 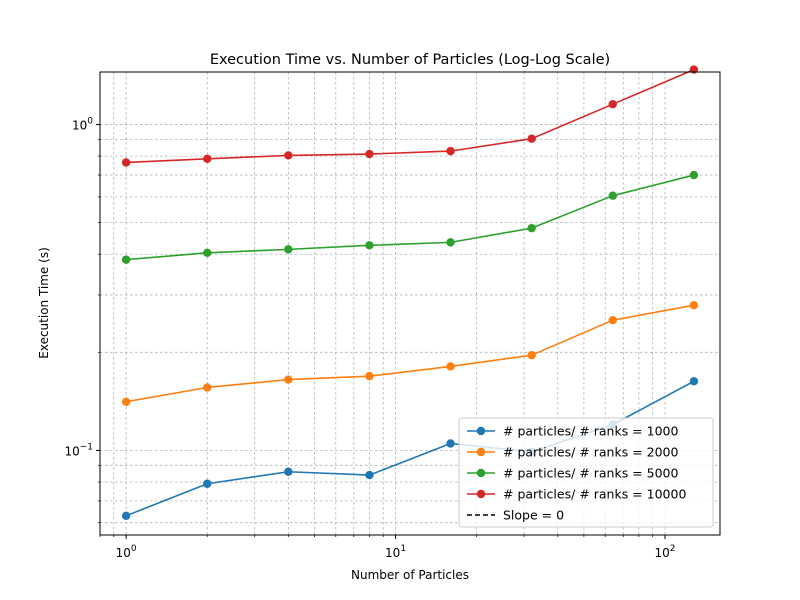 What do you see at coordinates (590, 431) in the screenshot?
I see `legend-label: # particles/ # ranks = 1000` at bounding box center [590, 431].